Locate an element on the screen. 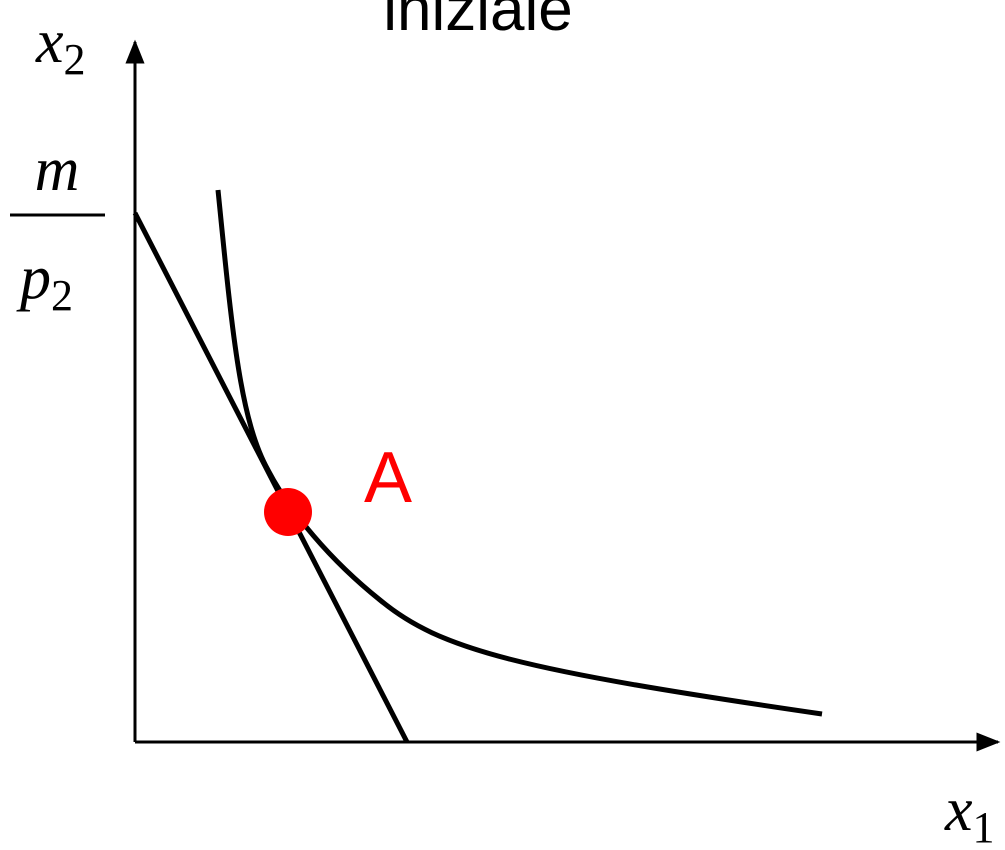 Image resolution: width=1005 pixels, height=850 pixels. intercept-numerator: m is located at coordinates (57, 170).